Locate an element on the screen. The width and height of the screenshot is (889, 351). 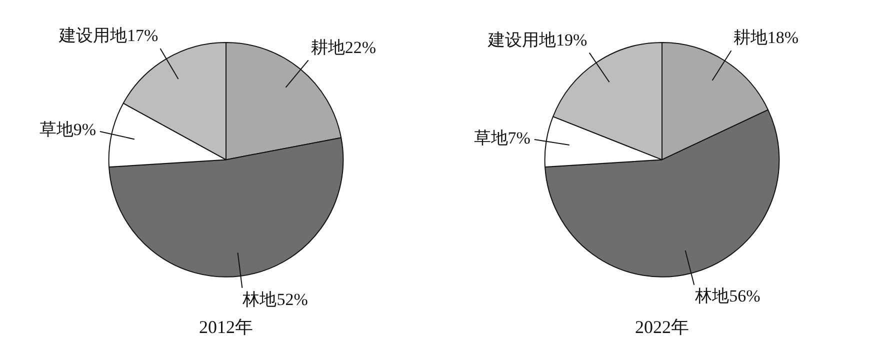
slice-label: 耕地18% is located at coordinates (766, 38).